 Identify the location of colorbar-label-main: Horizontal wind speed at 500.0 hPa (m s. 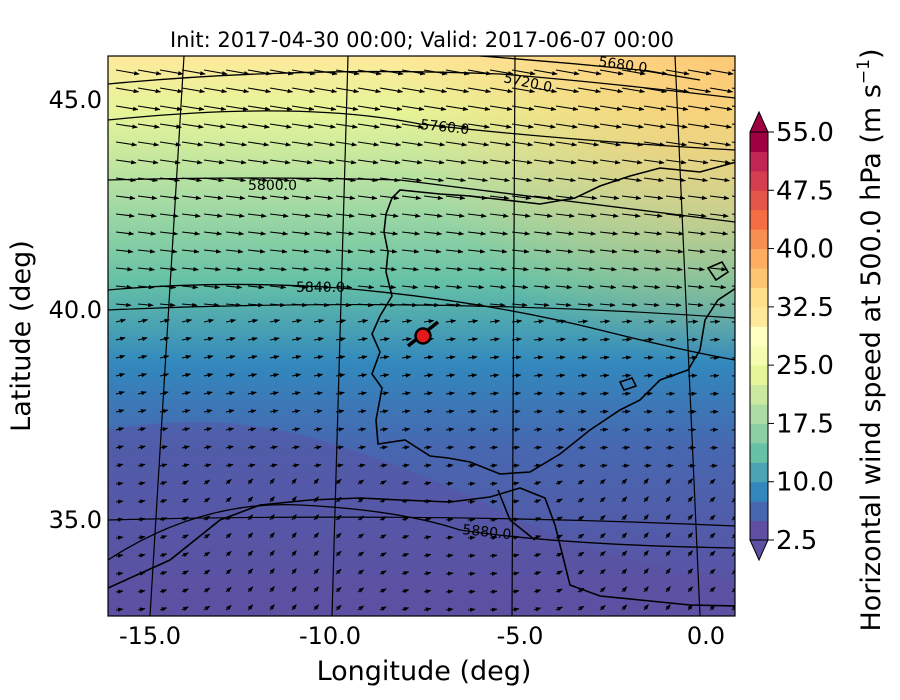
(871, 357).